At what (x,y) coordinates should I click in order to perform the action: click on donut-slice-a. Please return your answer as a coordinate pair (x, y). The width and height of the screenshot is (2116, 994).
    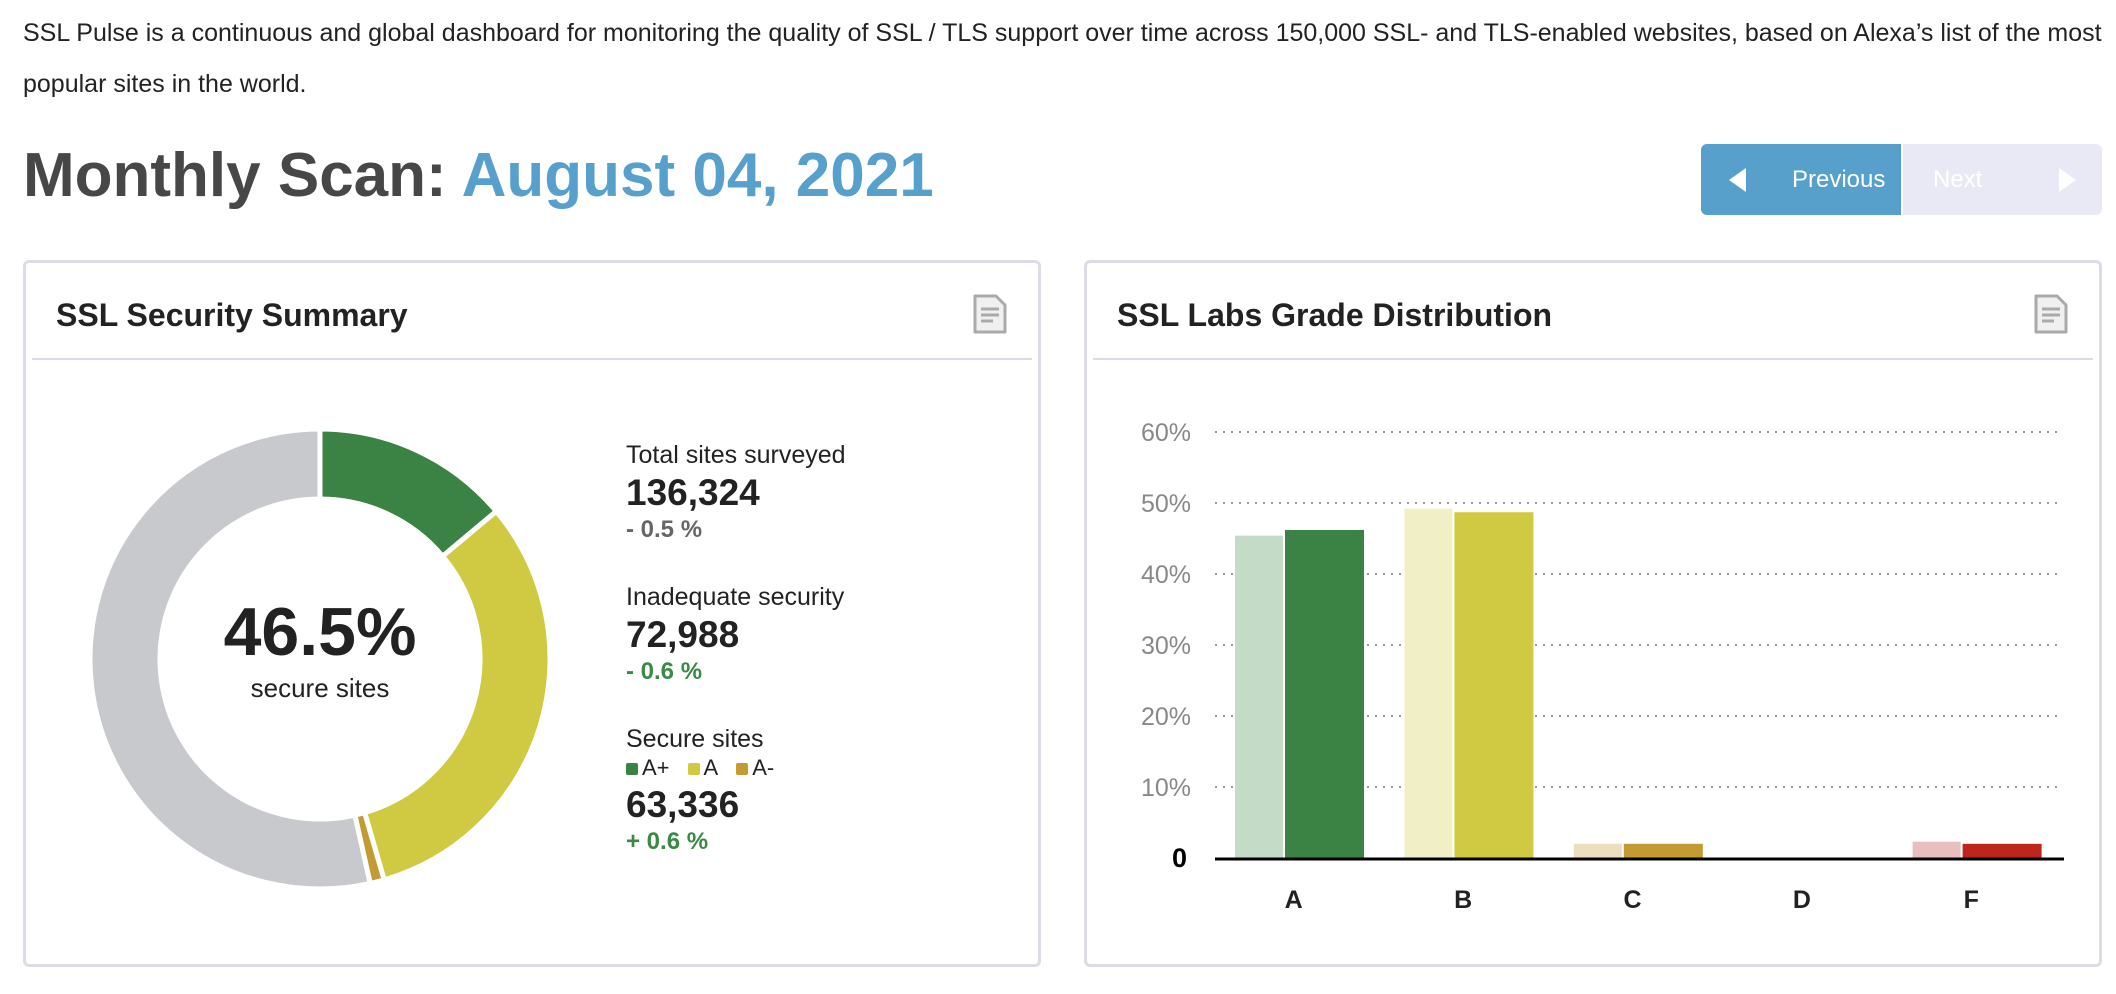
    Looking at the image, I should click on (457, 695).